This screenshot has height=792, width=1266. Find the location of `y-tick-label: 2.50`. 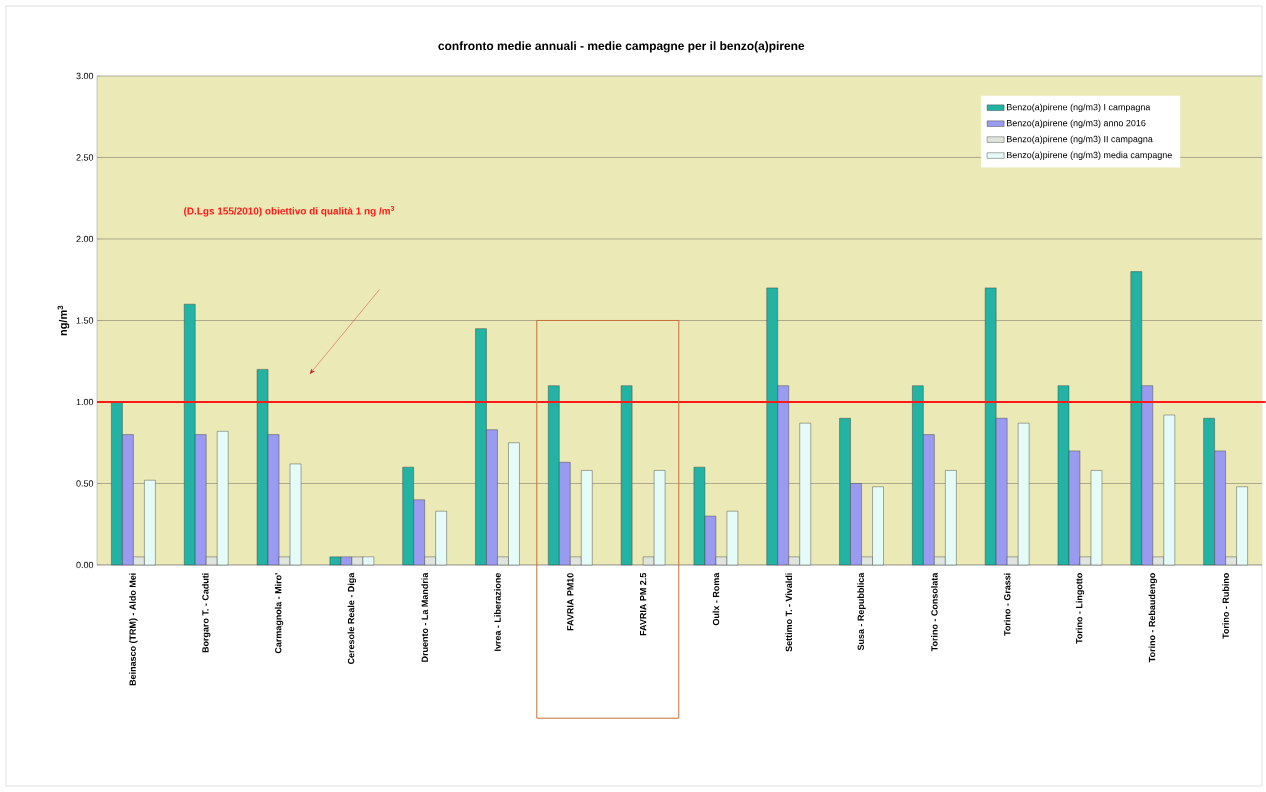

y-tick-label: 2.50 is located at coordinates (85, 157).